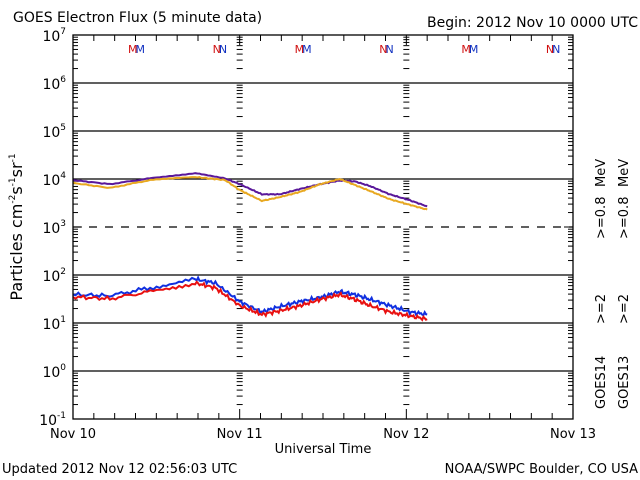  What do you see at coordinates (61, 416) in the screenshot?
I see `y-tick-exponent: -1` at bounding box center [61, 416].